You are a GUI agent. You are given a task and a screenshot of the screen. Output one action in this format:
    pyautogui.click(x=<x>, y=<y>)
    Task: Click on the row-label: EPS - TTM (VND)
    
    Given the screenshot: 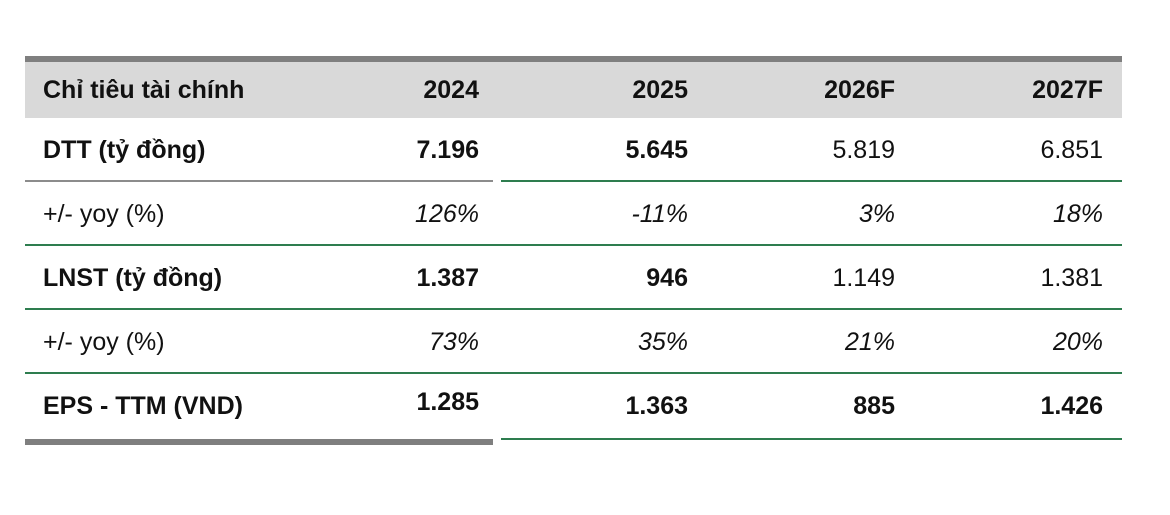 What is the action you would take?
    pyautogui.click(x=143, y=405)
    